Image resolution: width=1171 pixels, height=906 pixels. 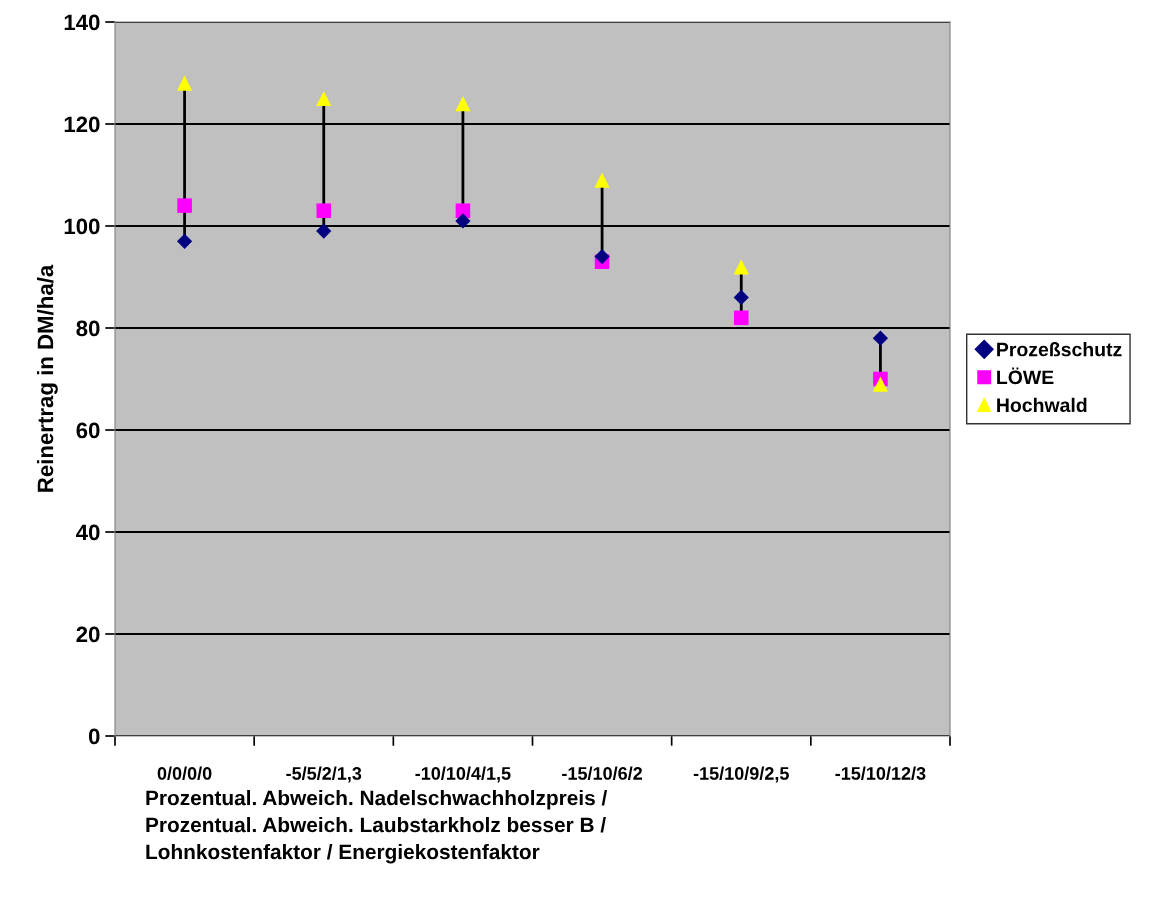 I want to click on y-axis-title: Reinertrag in DM/ha/a, so click(x=47, y=378).